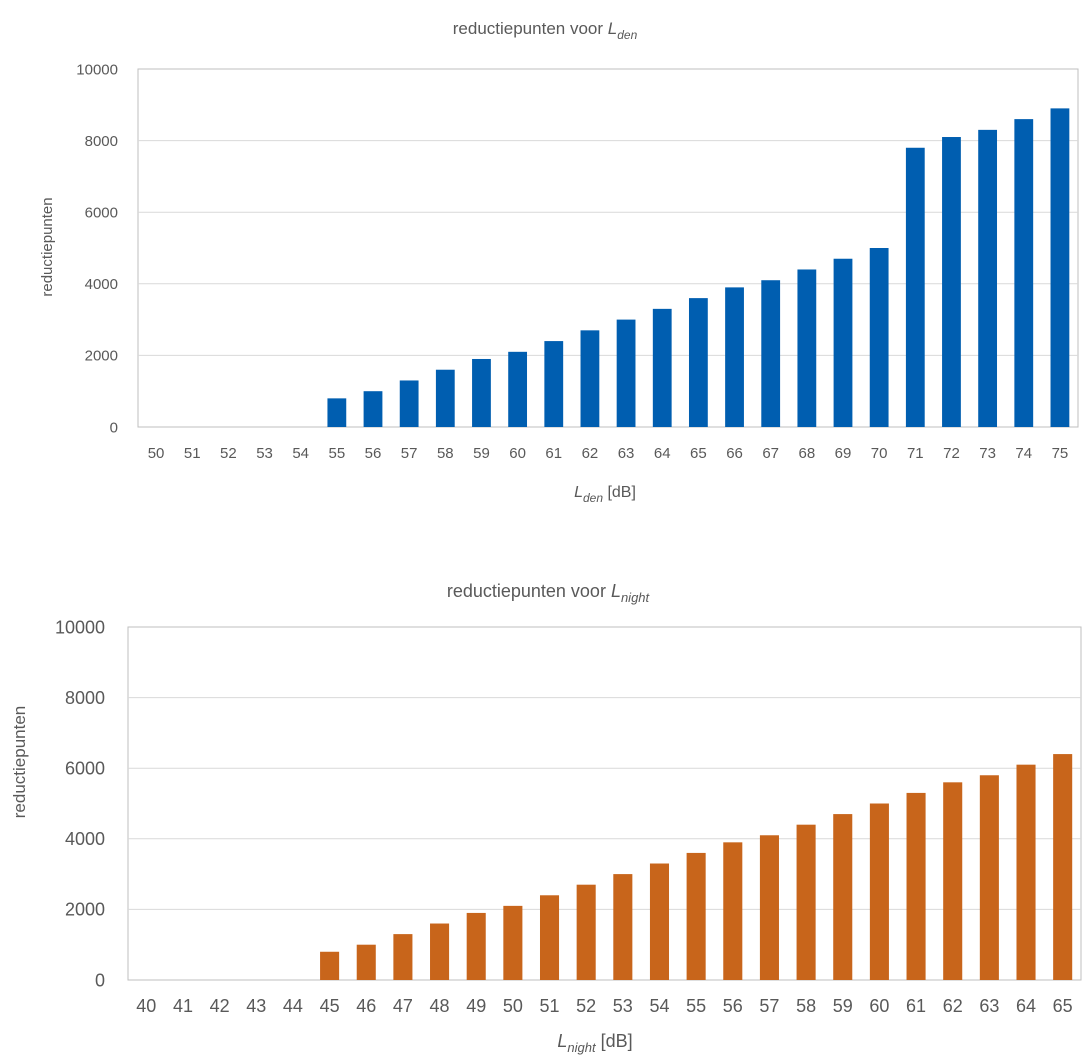 Image resolution: width=1083 pixels, height=1064 pixels. Describe the element at coordinates (1060, 453) in the screenshot. I see `x-tick-label: 75` at that location.